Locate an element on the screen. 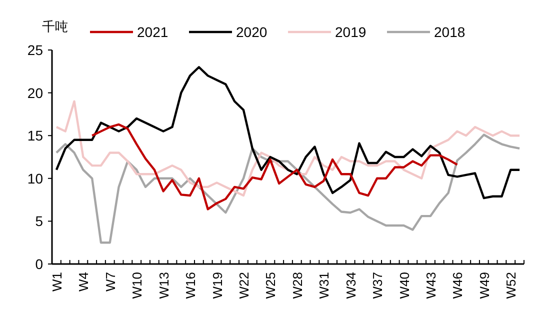  x-tick-label: W49 is located at coordinates (484, 285).